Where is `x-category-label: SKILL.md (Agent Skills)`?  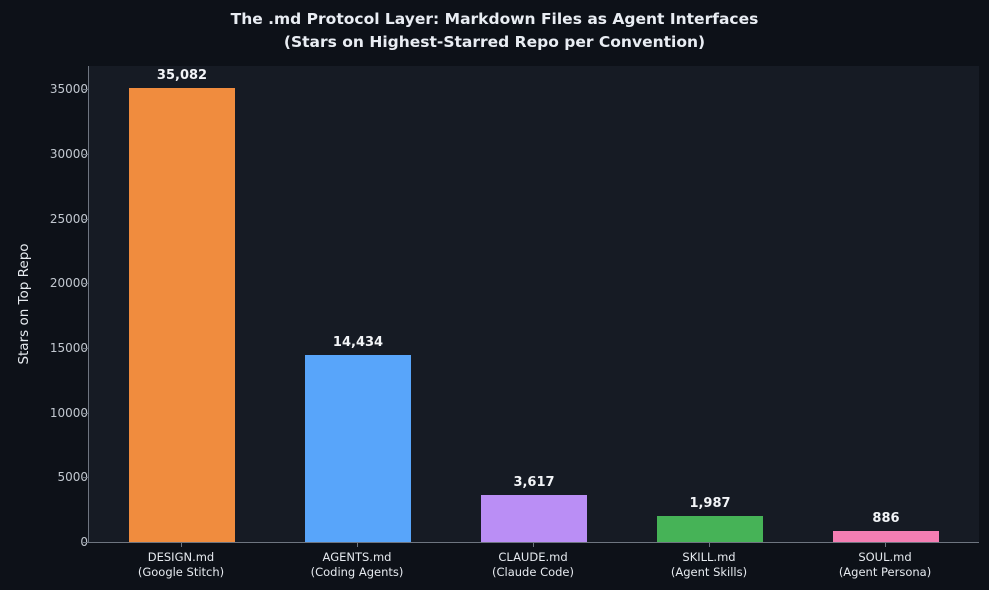
x-category-label: SKILL.md (Agent Skills) is located at coordinates (709, 565).